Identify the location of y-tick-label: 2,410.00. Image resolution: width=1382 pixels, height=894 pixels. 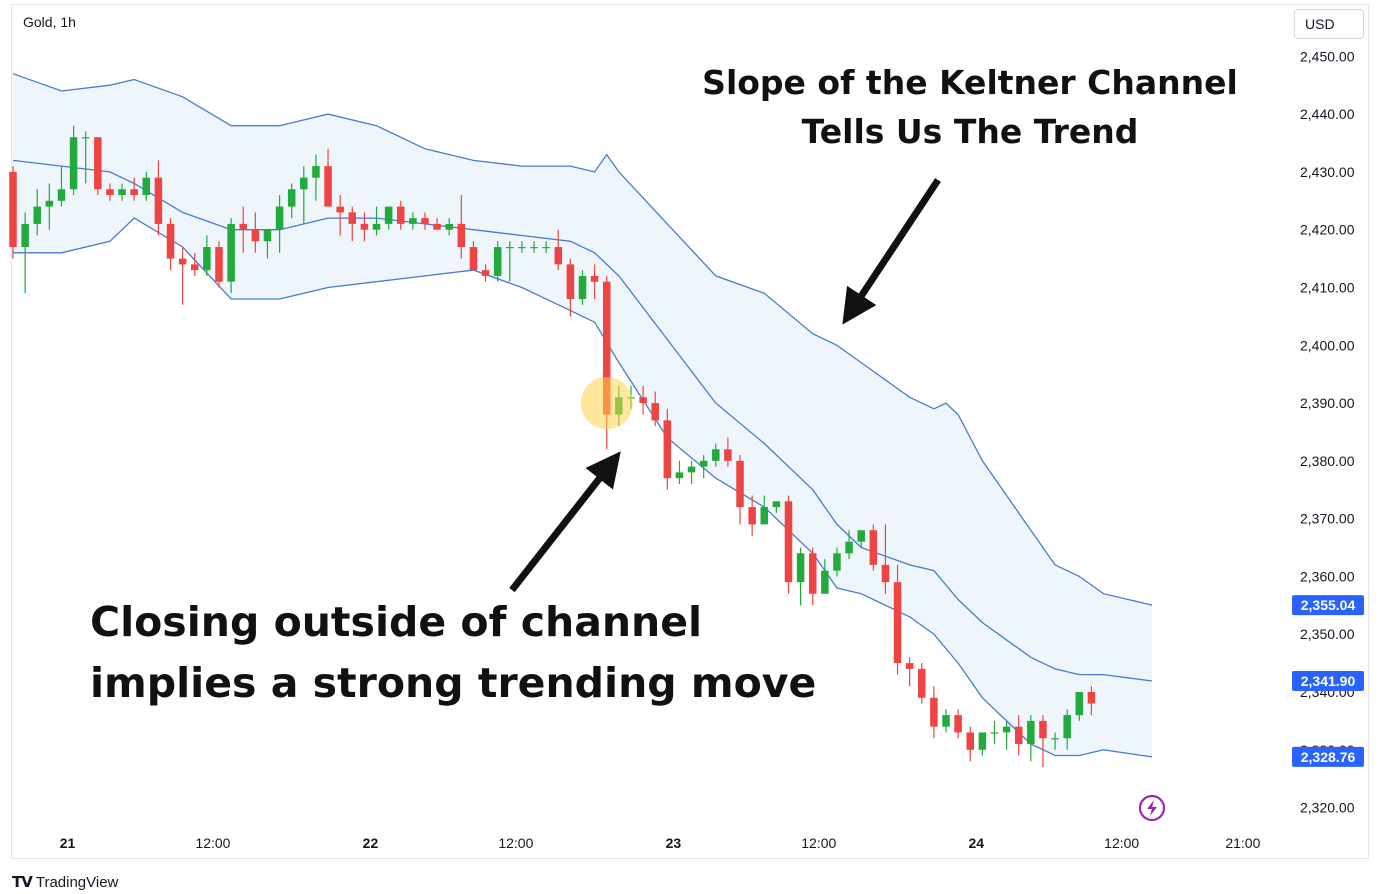
(1327, 287).